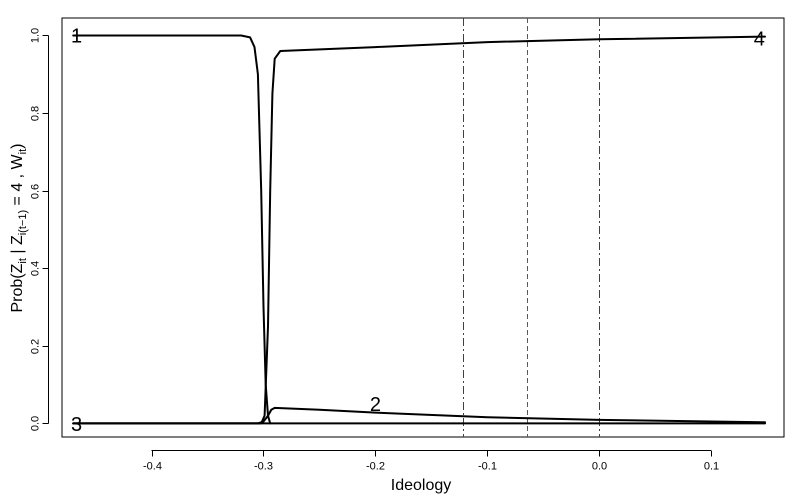  I want to click on y-axis-title-mid-2: = 4 , W, so click(17, 181).